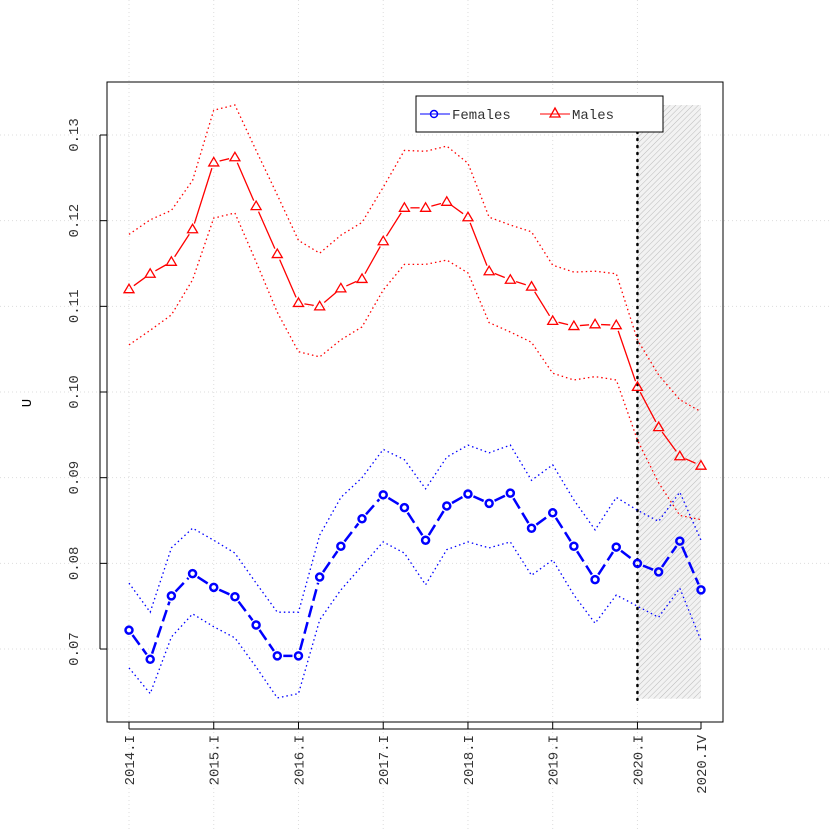 The height and width of the screenshot is (835, 830). What do you see at coordinates (75, 564) in the screenshot?
I see `y-tick-label: 0.08` at bounding box center [75, 564].